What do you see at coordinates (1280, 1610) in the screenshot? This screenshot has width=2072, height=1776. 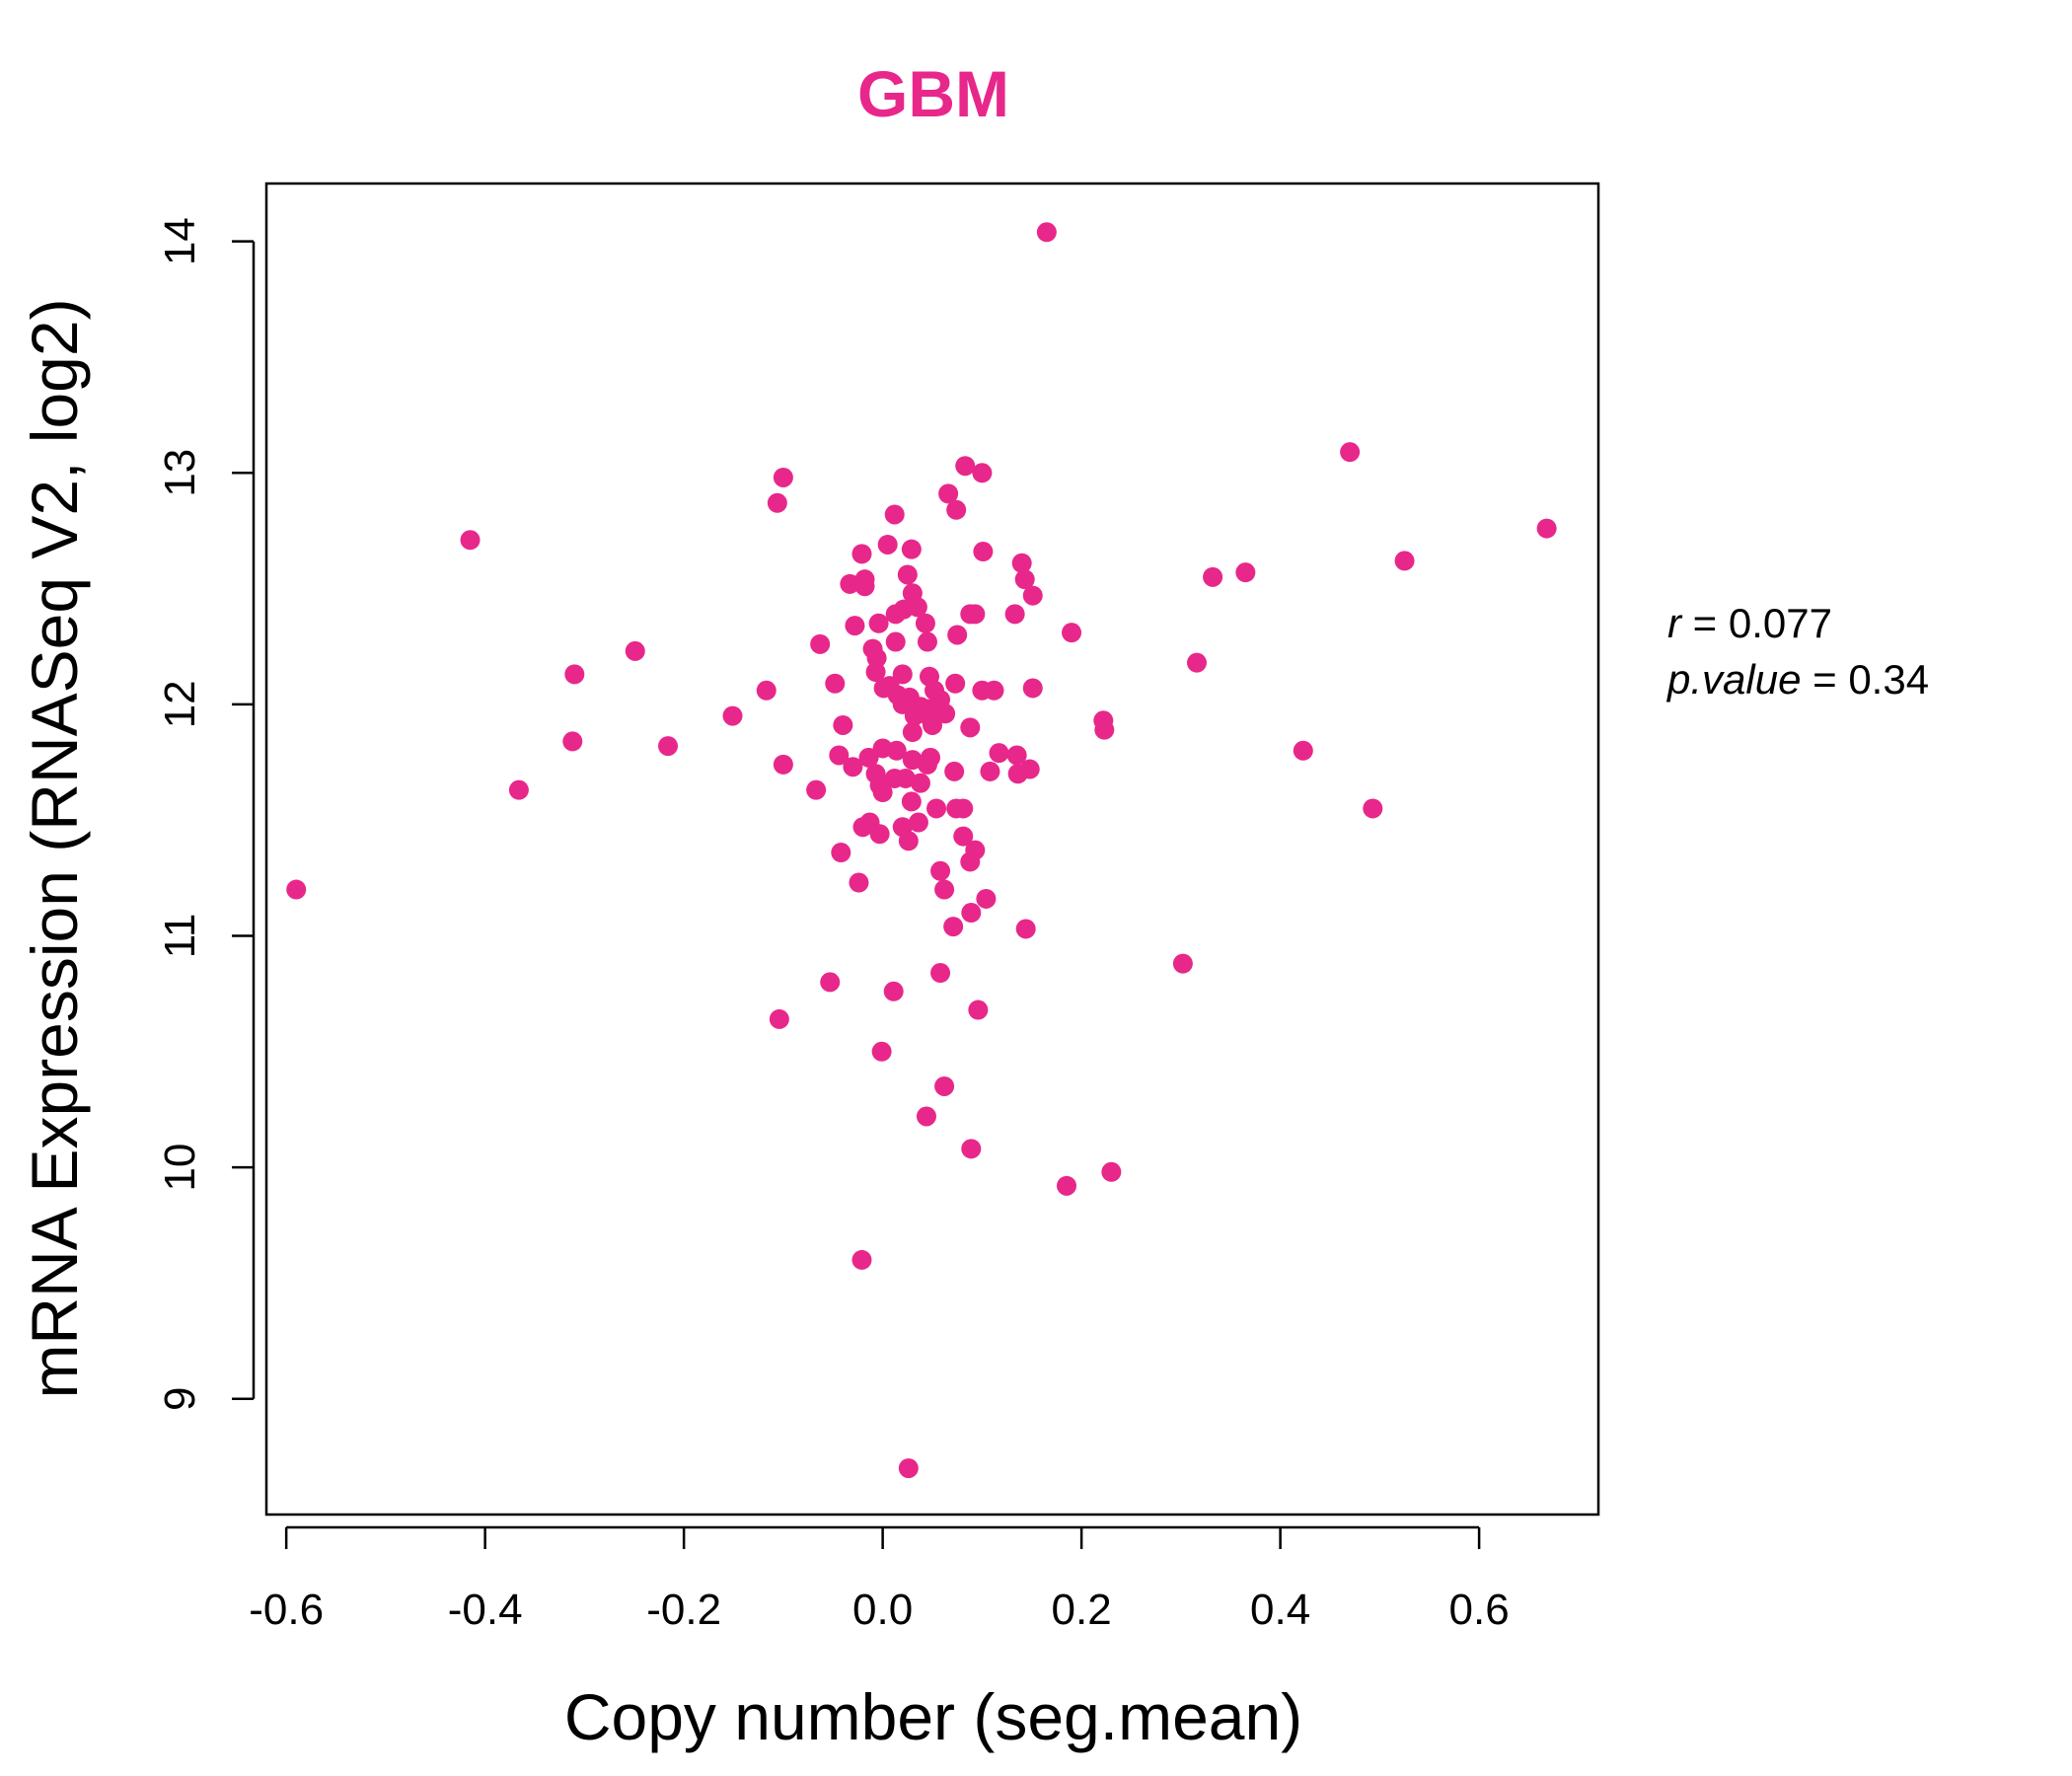 I see `x-tick-label: 0.4` at bounding box center [1280, 1610].